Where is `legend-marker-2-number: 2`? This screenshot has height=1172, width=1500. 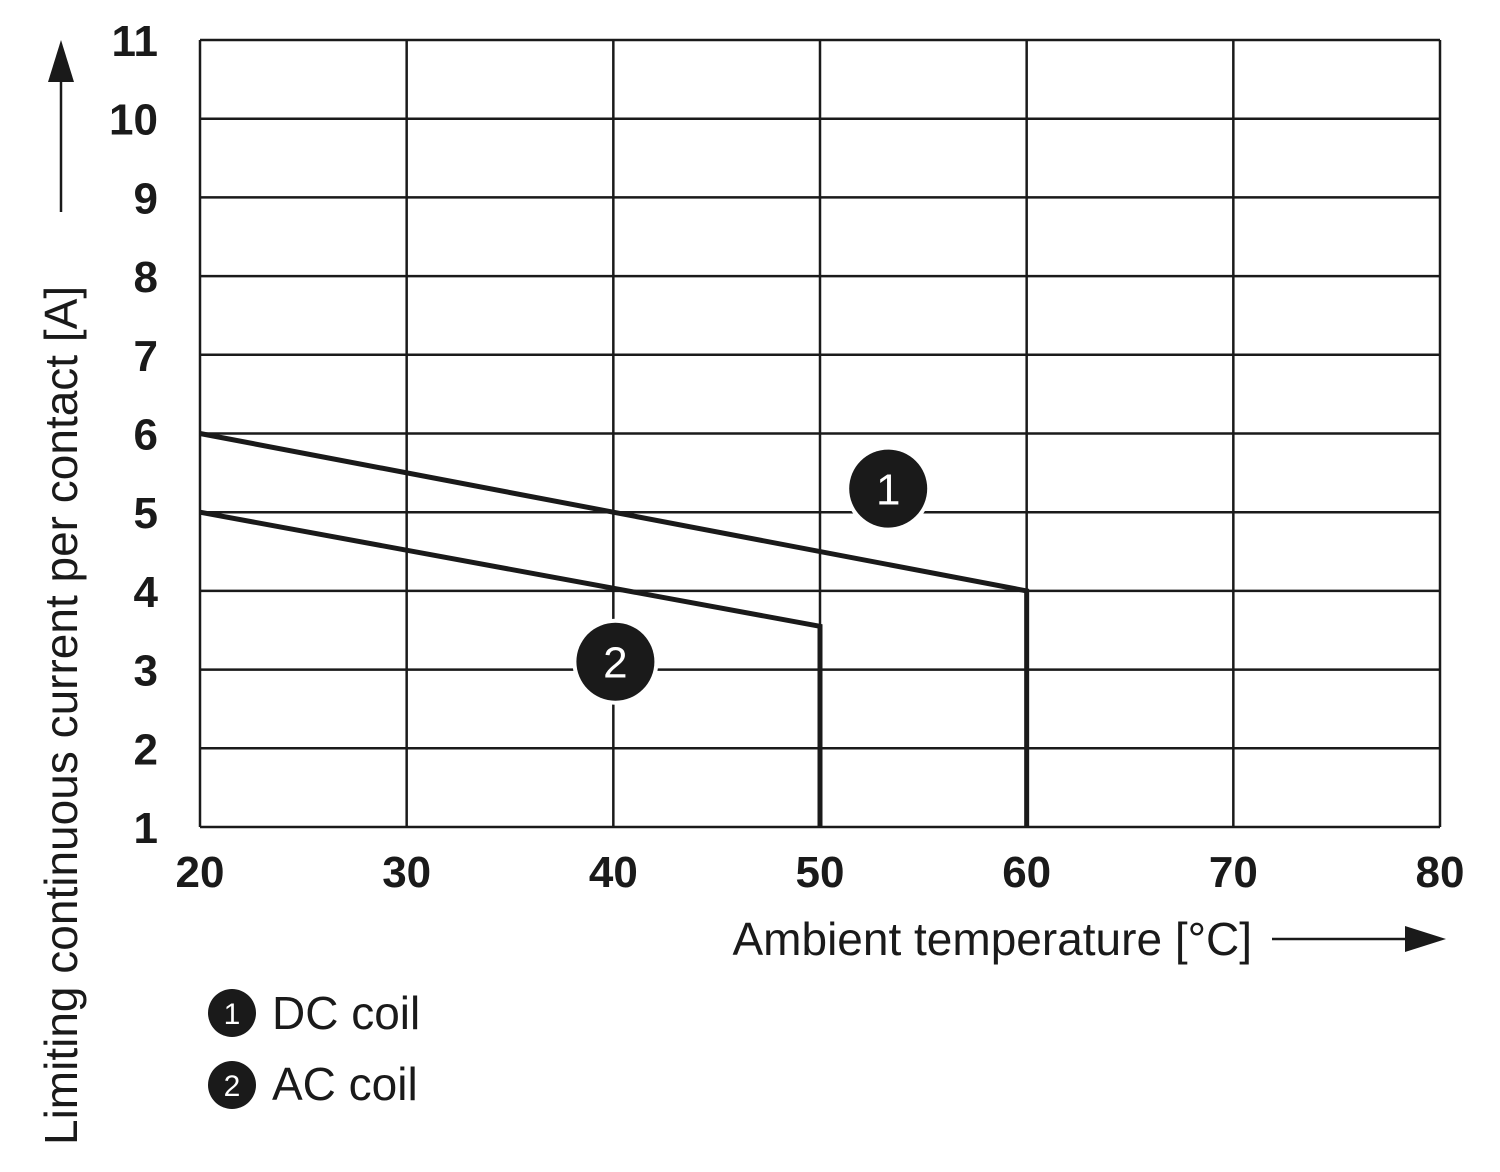 legend-marker-2-number: 2 is located at coordinates (232, 1086).